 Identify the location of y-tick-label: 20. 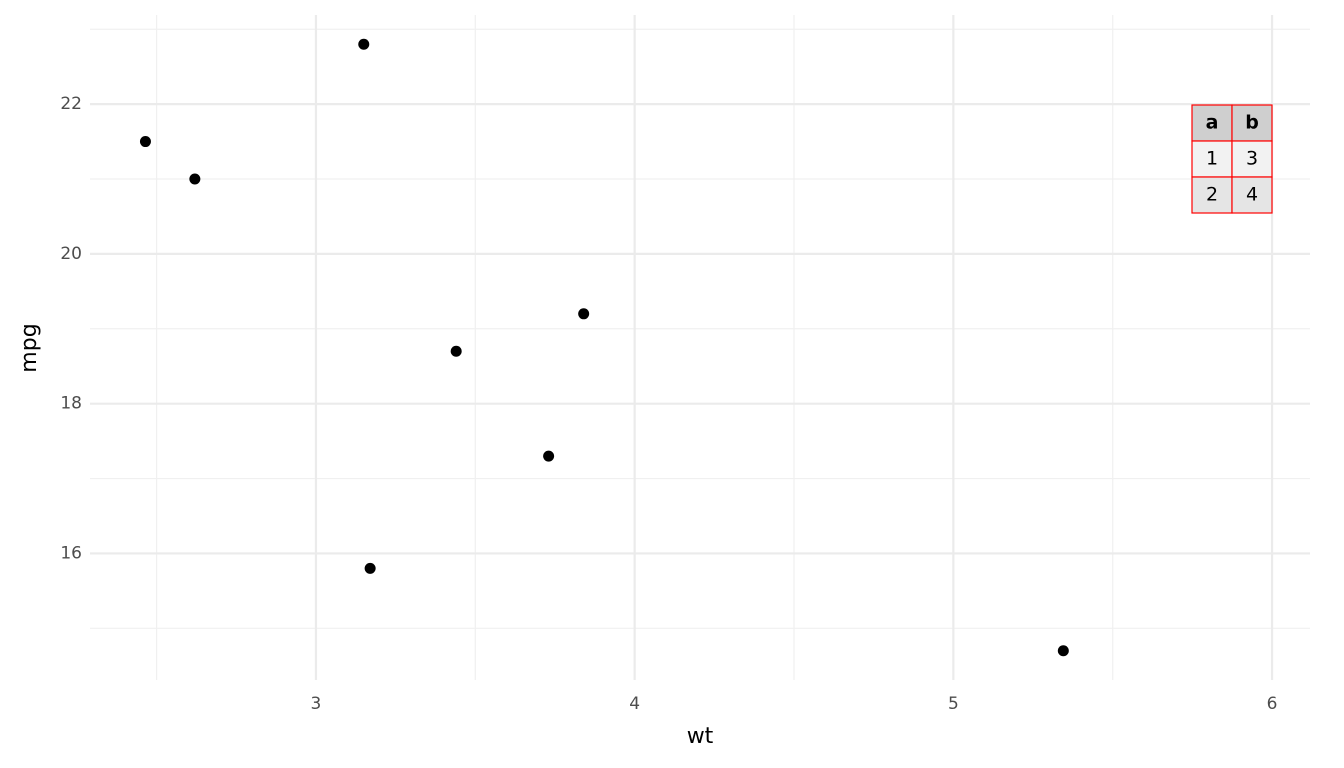
(71, 254).